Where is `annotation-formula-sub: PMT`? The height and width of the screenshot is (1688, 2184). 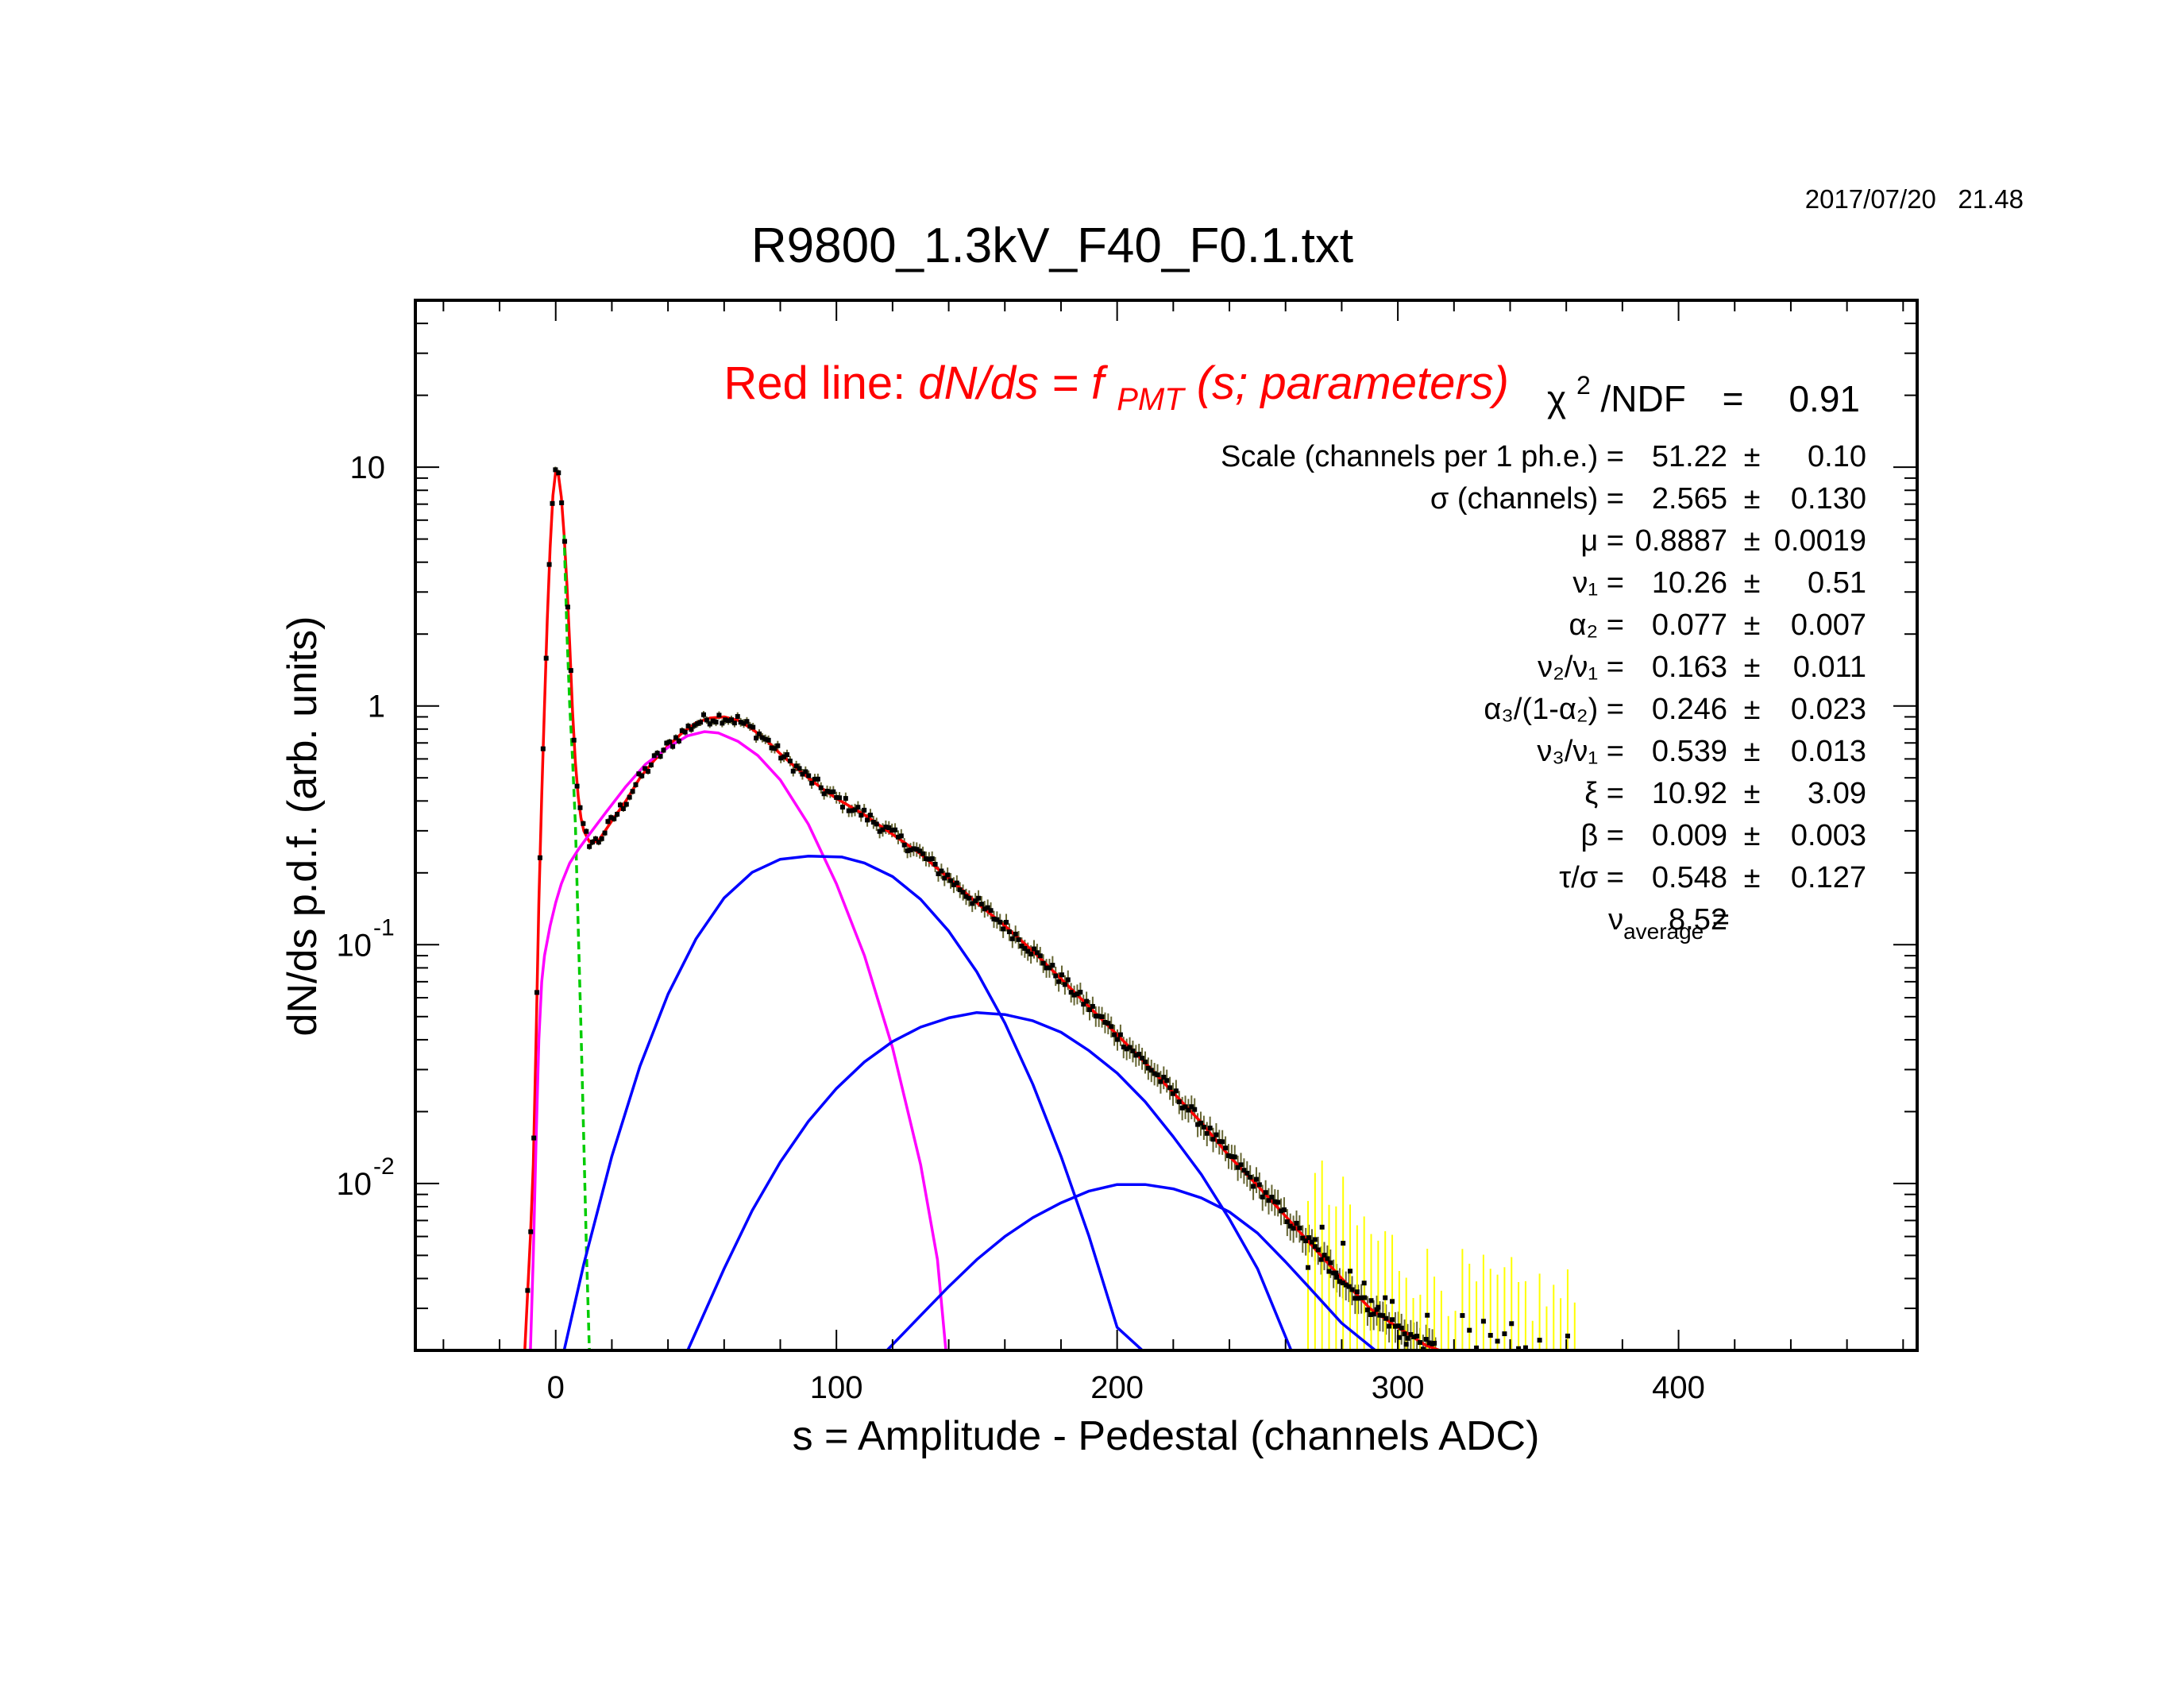
annotation-formula-sub: PMT is located at coordinates (1151, 400).